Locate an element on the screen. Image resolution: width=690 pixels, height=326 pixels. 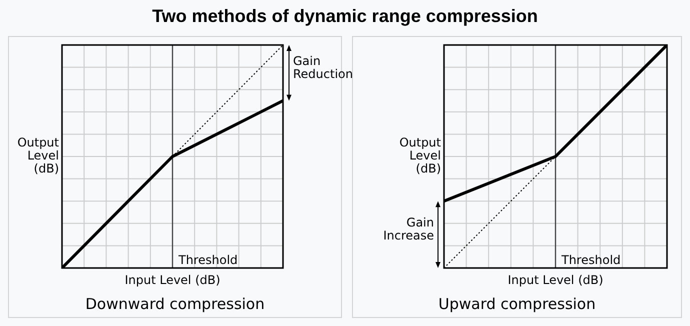
text: Downward compression is located at coordinates (175, 304).